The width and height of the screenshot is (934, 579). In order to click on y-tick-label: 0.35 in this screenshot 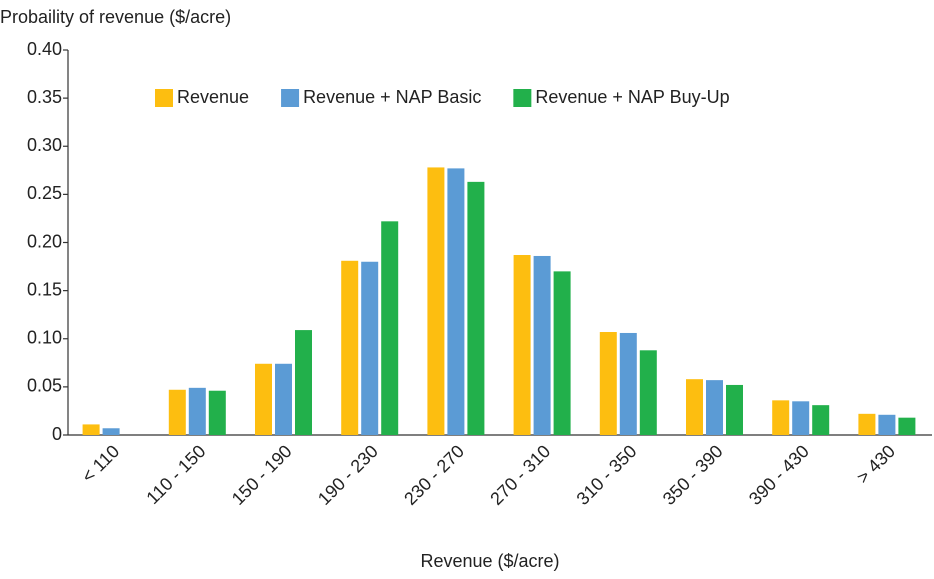, I will do `click(44, 97)`.